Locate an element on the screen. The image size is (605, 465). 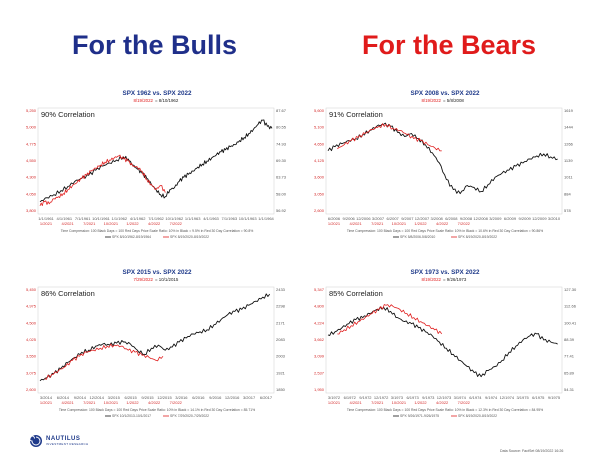
nautilus-shell-icon is located at coordinates (35, 441).